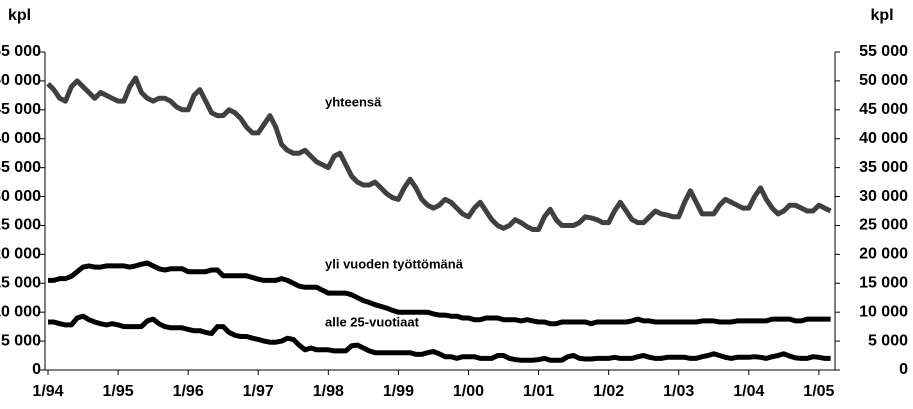  What do you see at coordinates (883, 167) in the screenshot?
I see `y2-tick-label: 35 000` at bounding box center [883, 167].